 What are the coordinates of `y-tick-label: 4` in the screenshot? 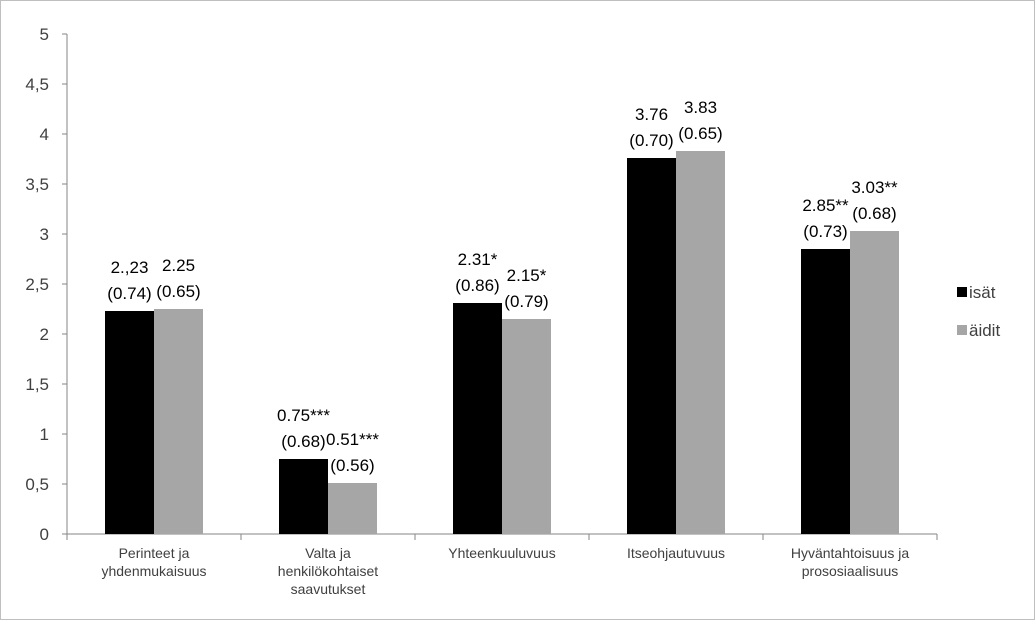 It's located at (44, 134).